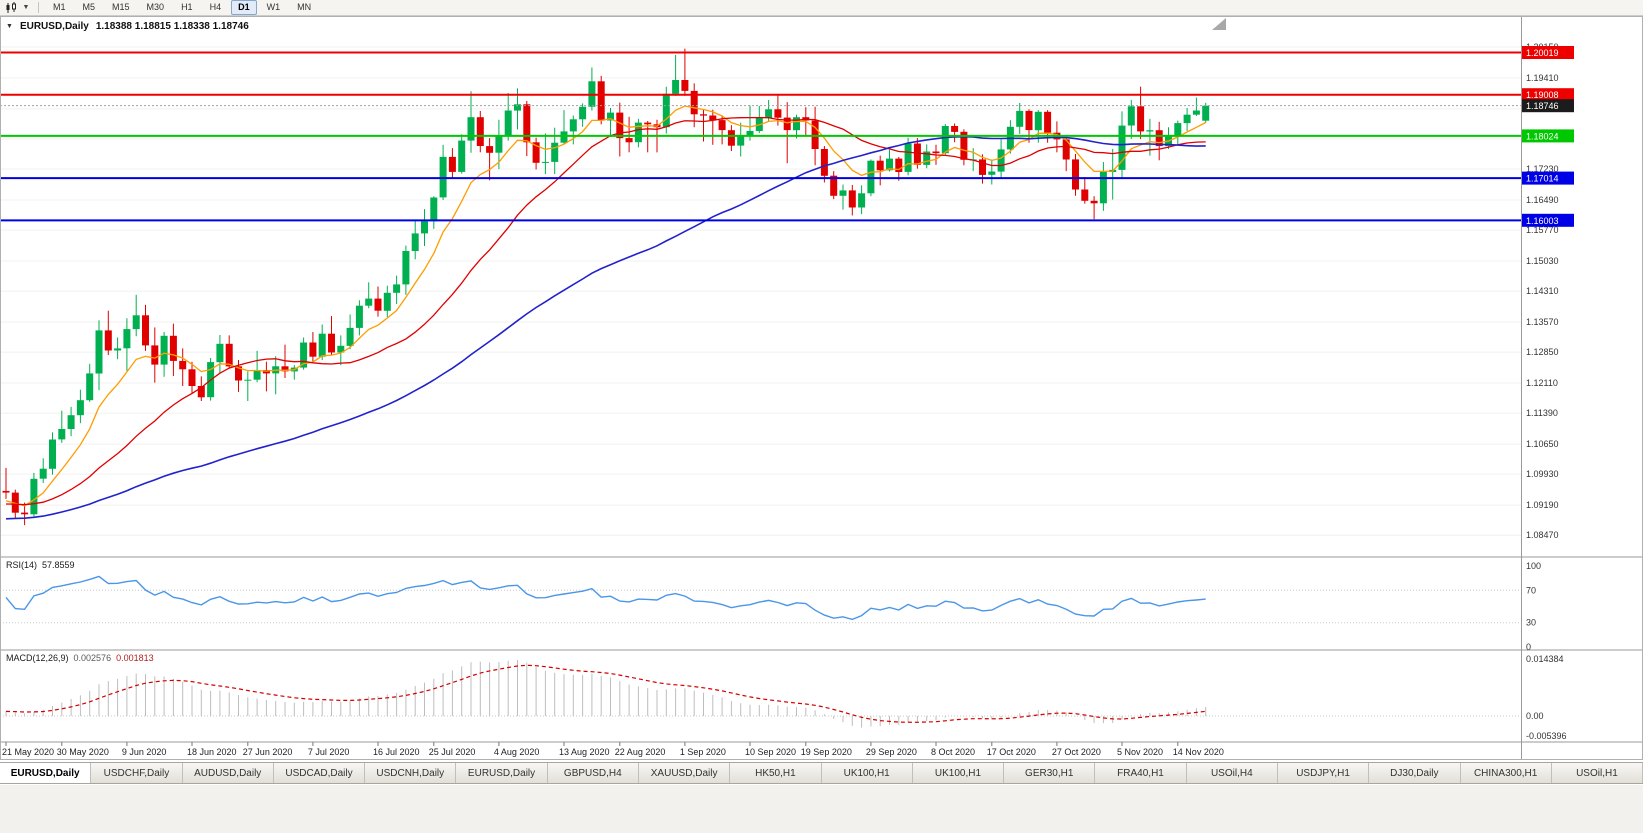 The height and width of the screenshot is (833, 1643). I want to click on timeframe-button-group: M1 M5 M15 M30 H1 H4 D1 W1 MN, so click(182, 7).